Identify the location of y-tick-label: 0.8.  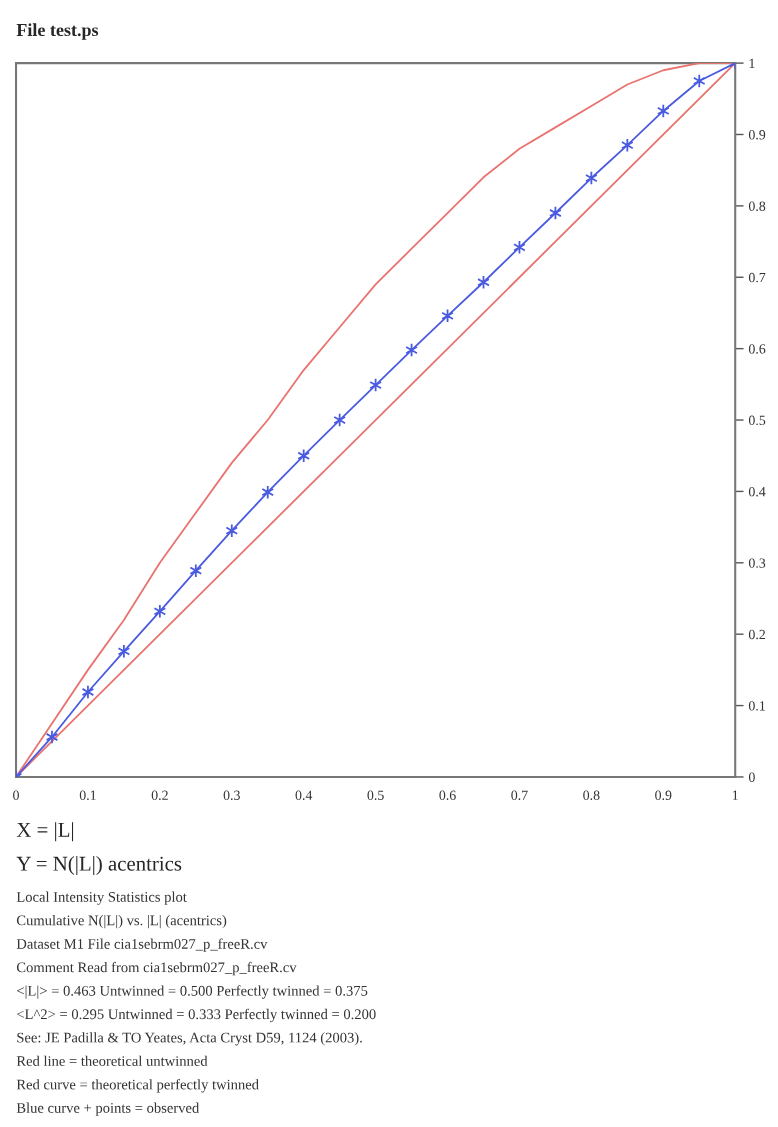
(757, 206).